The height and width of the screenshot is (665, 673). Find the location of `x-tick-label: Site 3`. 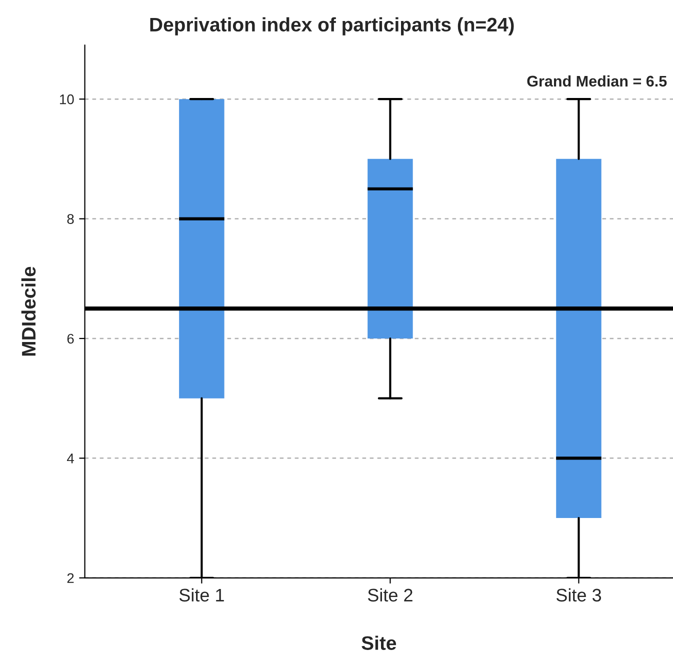

x-tick-label: Site 3 is located at coordinates (579, 595).